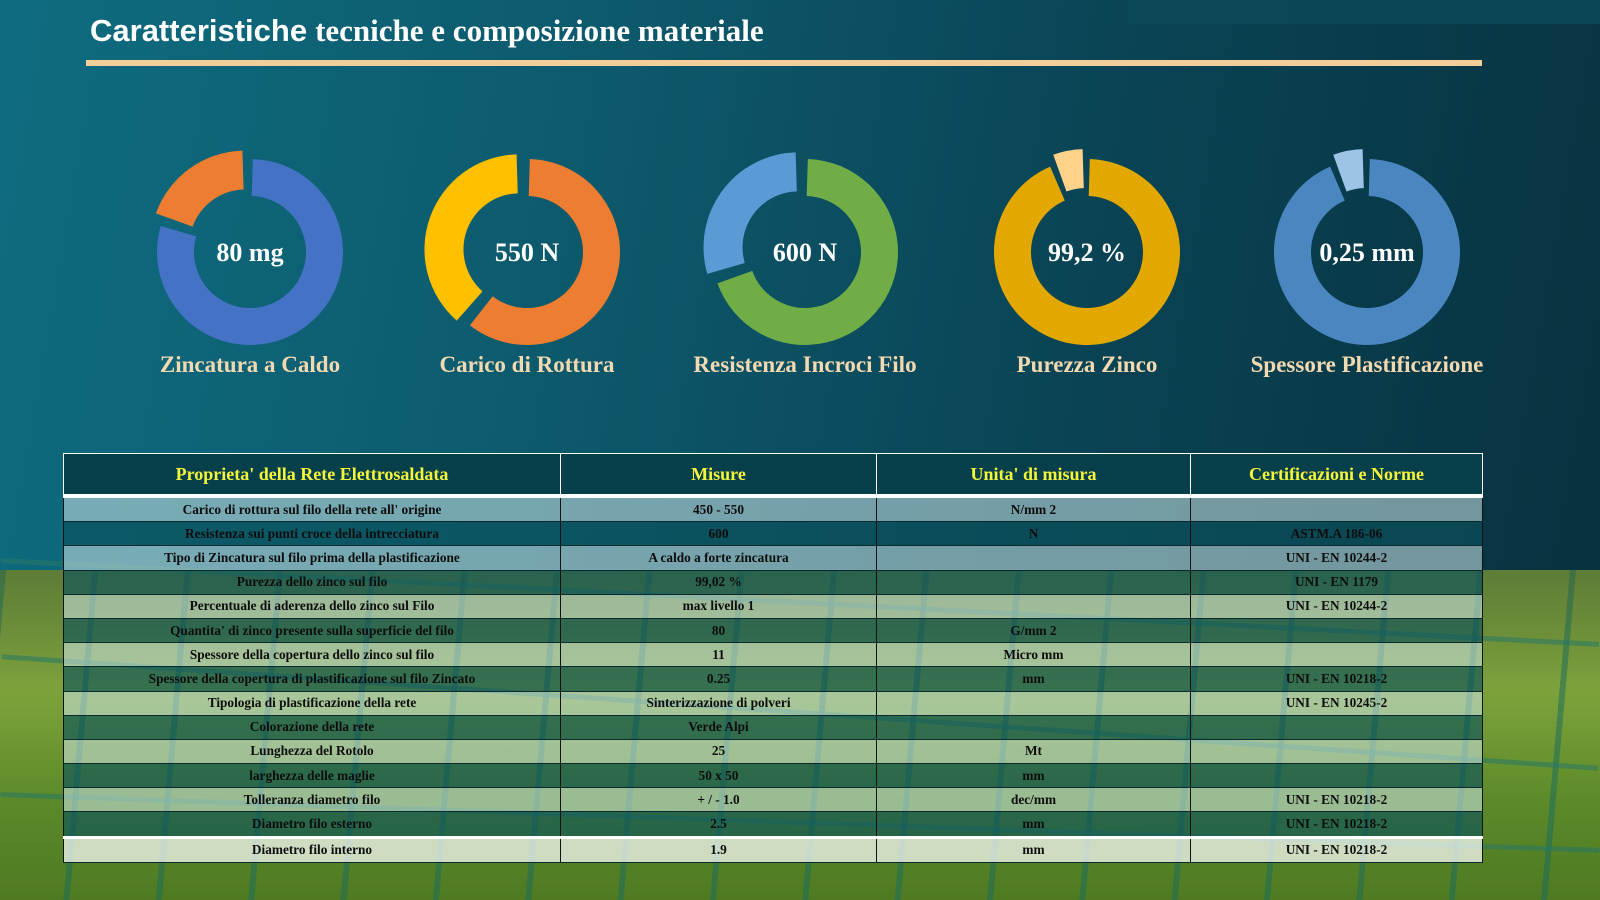 The height and width of the screenshot is (900, 1600). I want to click on header-unit: Unita' di misura, so click(1033, 475).